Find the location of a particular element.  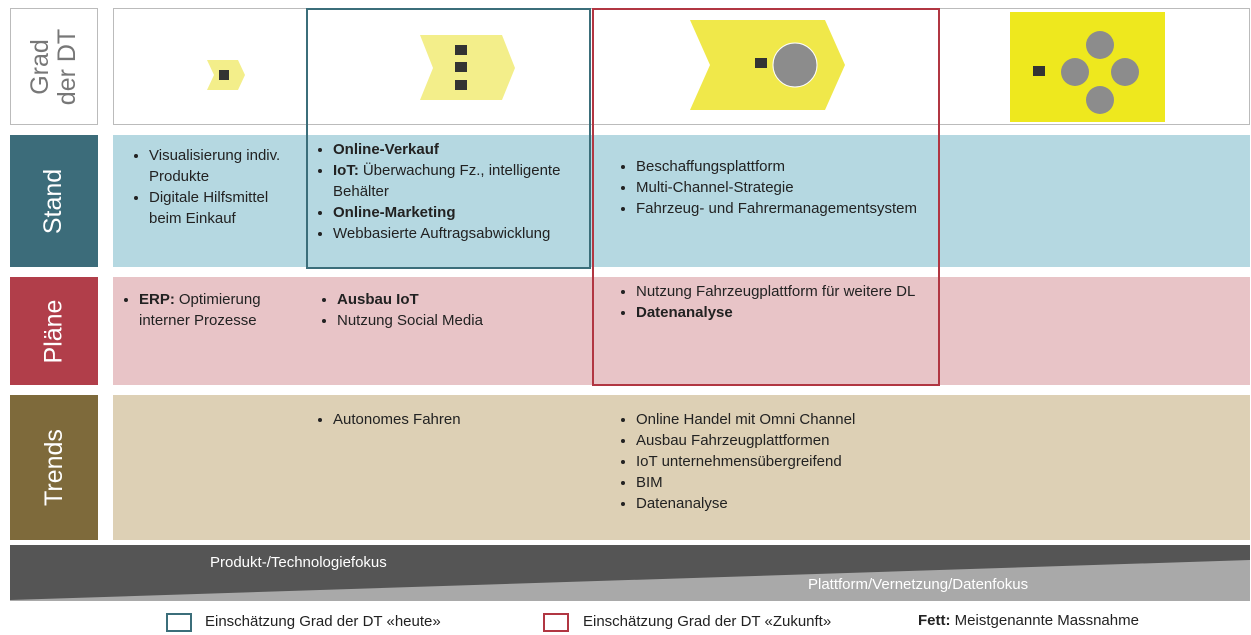

item-text: Fahrzeug- und Fahrermanagementsystem is located at coordinates (776, 208).